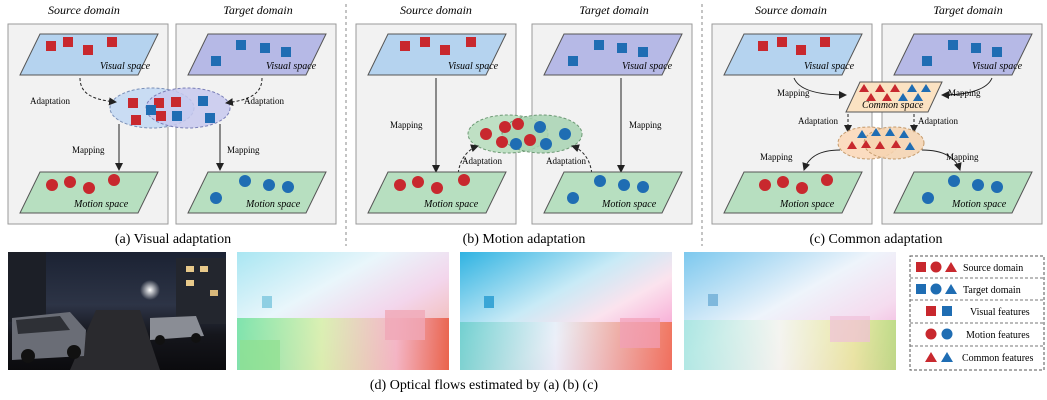 The width and height of the screenshot is (1047, 400). I want to click on legend-common-features: Common features, so click(997, 358).